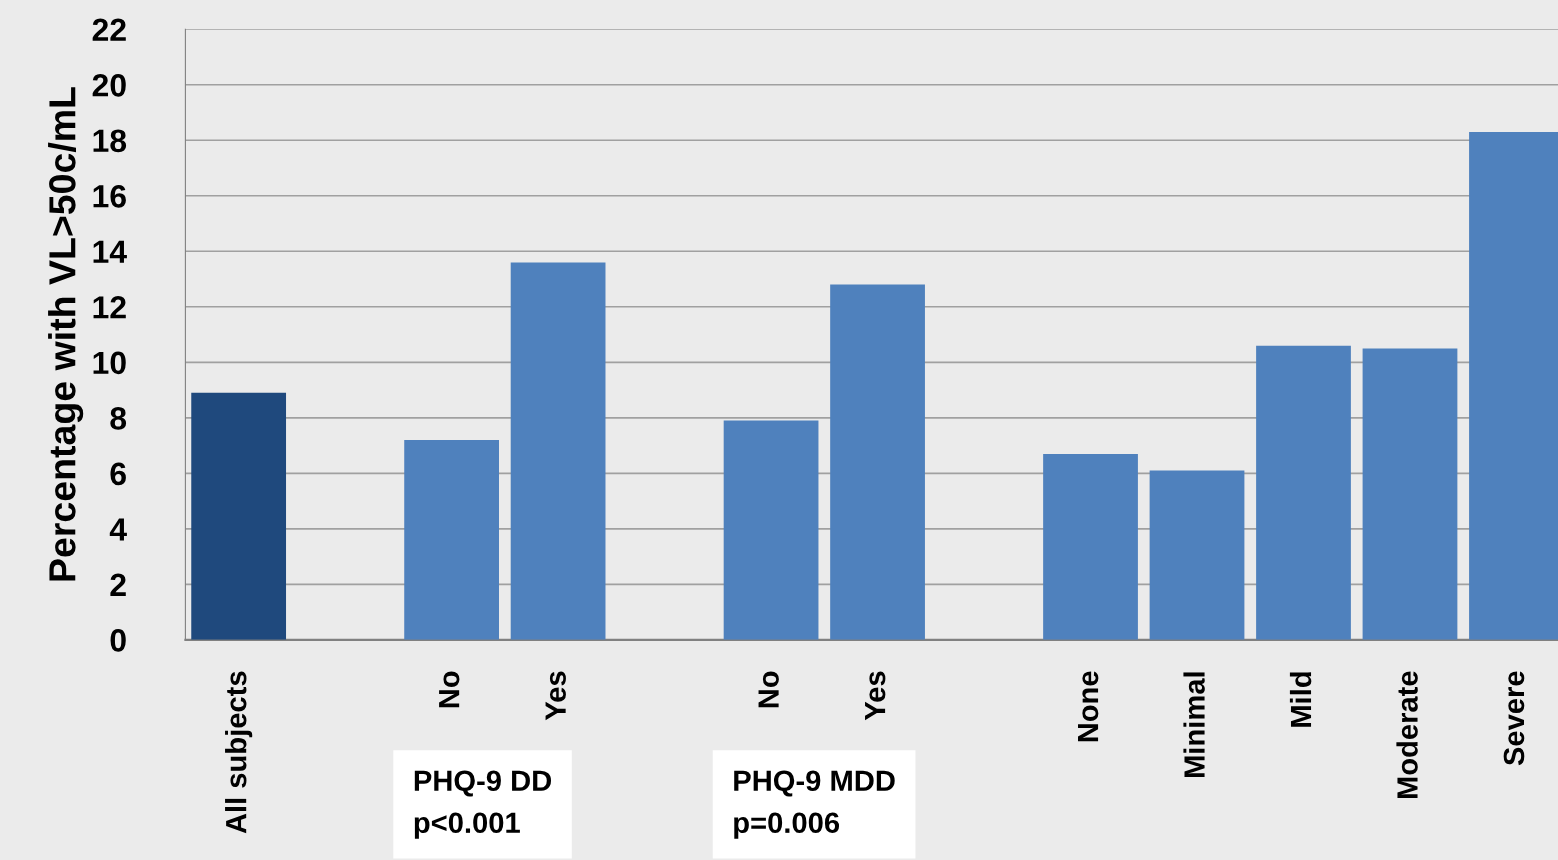 This screenshot has width=1558, height=860. What do you see at coordinates (109, 85) in the screenshot?
I see `y-tick-label: 20` at bounding box center [109, 85].